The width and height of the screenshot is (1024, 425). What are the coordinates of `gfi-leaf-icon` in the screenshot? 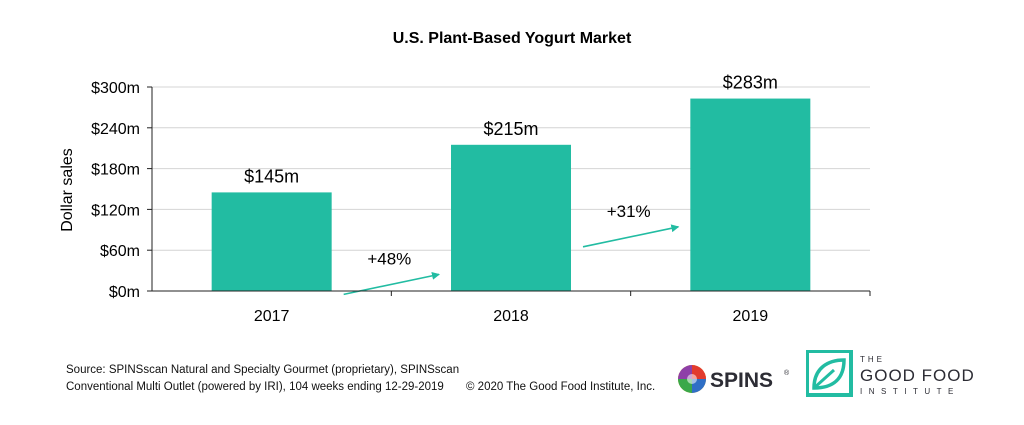 It's located at (829, 373).